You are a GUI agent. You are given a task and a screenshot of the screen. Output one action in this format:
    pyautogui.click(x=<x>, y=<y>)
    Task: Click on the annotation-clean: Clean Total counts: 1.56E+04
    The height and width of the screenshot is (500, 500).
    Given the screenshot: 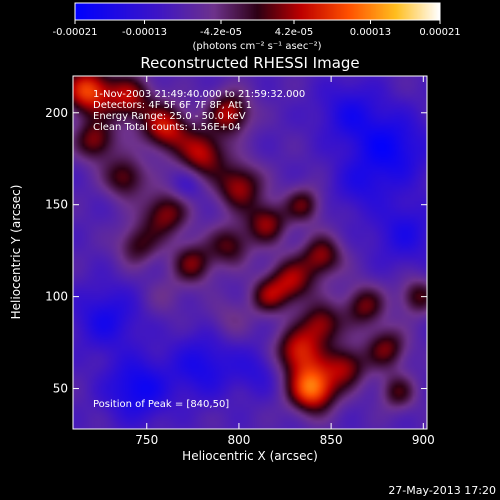 What is the action you would take?
    pyautogui.click(x=167, y=127)
    